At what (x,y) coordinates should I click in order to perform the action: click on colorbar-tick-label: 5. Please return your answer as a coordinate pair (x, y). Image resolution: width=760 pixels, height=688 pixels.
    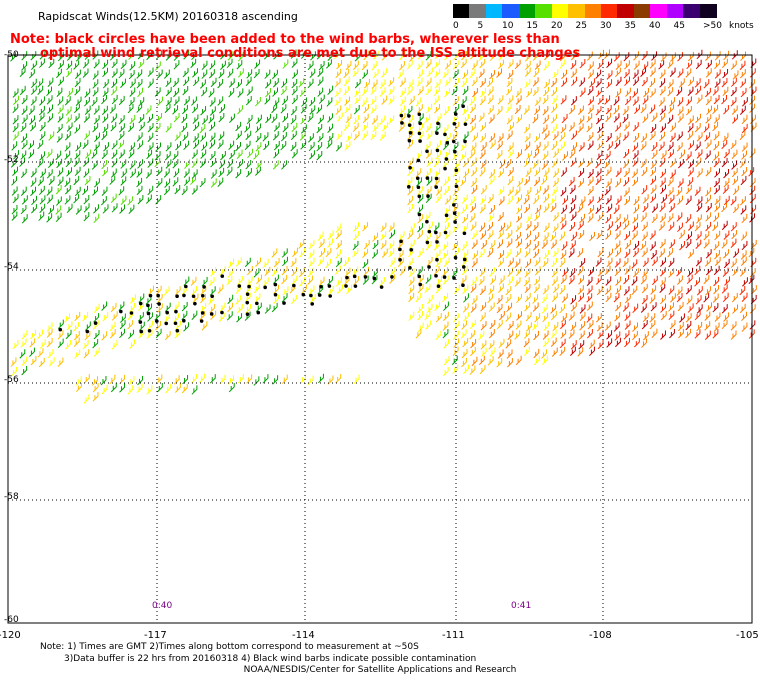
    Looking at the image, I should click on (480, 26).